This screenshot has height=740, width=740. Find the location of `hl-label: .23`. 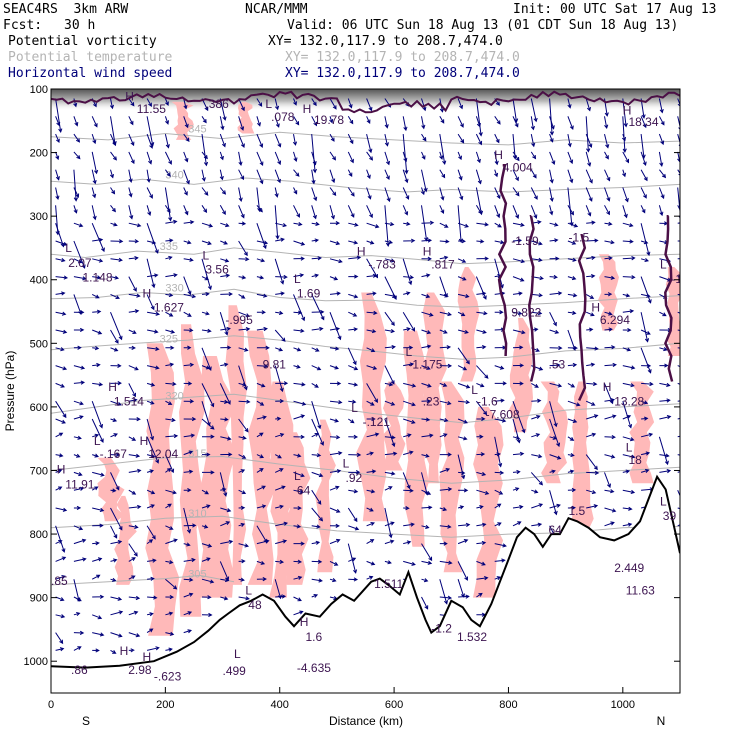

hl-label: .23 is located at coordinates (431, 402).